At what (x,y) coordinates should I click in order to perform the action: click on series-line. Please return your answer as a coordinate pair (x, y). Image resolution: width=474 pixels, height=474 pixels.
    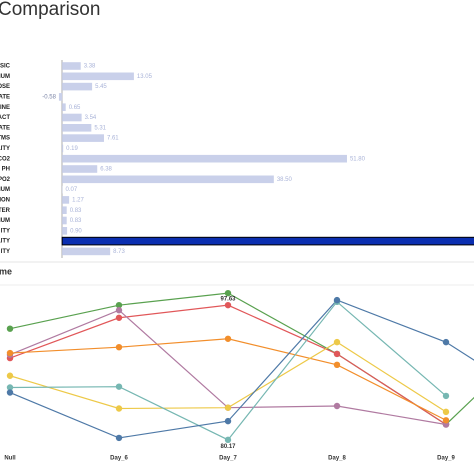
    Looking at the image, I should click on (228, 377).